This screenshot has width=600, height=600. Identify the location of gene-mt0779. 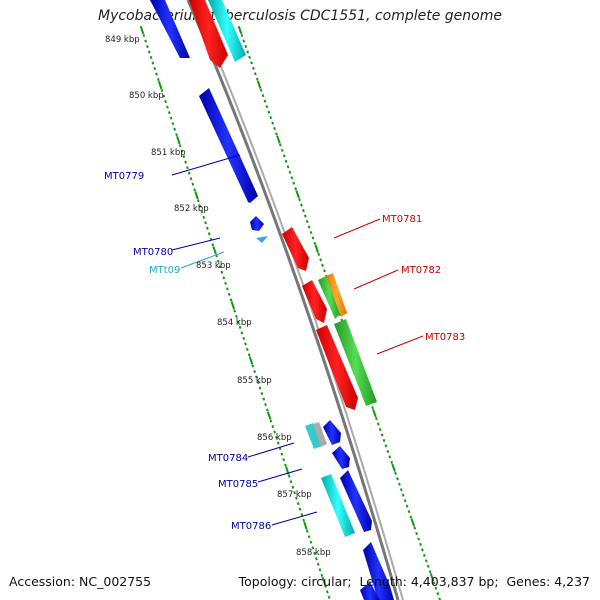
(228, 145).